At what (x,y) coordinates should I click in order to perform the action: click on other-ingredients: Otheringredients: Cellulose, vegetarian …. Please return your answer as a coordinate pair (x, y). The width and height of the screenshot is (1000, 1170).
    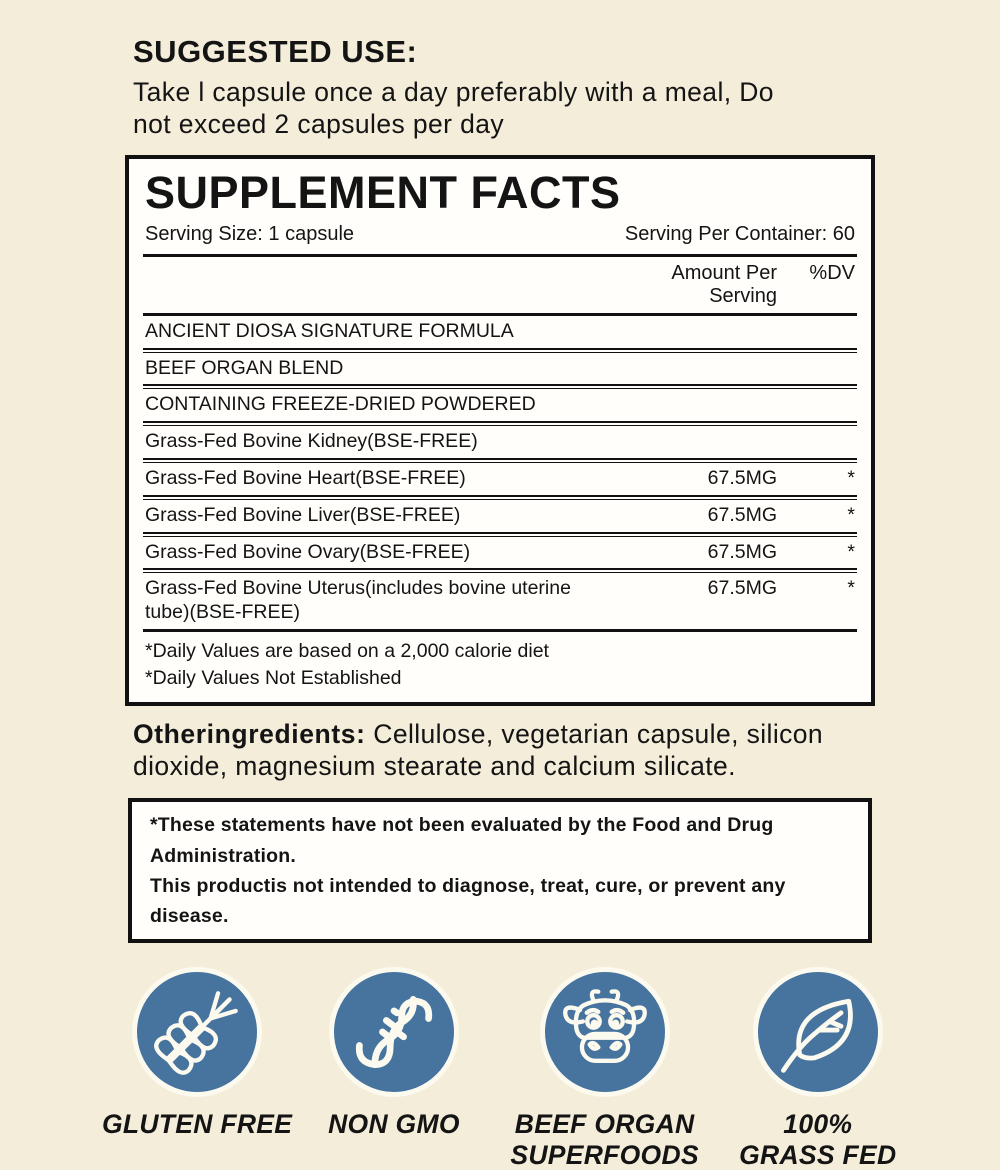
    Looking at the image, I should click on (511, 750).